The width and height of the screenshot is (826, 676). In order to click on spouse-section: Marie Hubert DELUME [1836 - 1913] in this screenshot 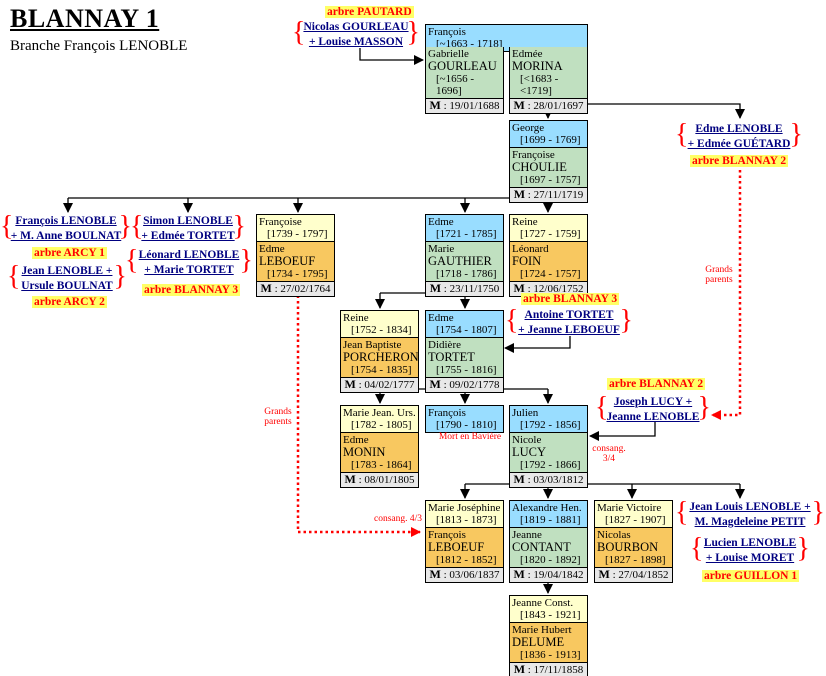, I will do `click(548, 643)`.